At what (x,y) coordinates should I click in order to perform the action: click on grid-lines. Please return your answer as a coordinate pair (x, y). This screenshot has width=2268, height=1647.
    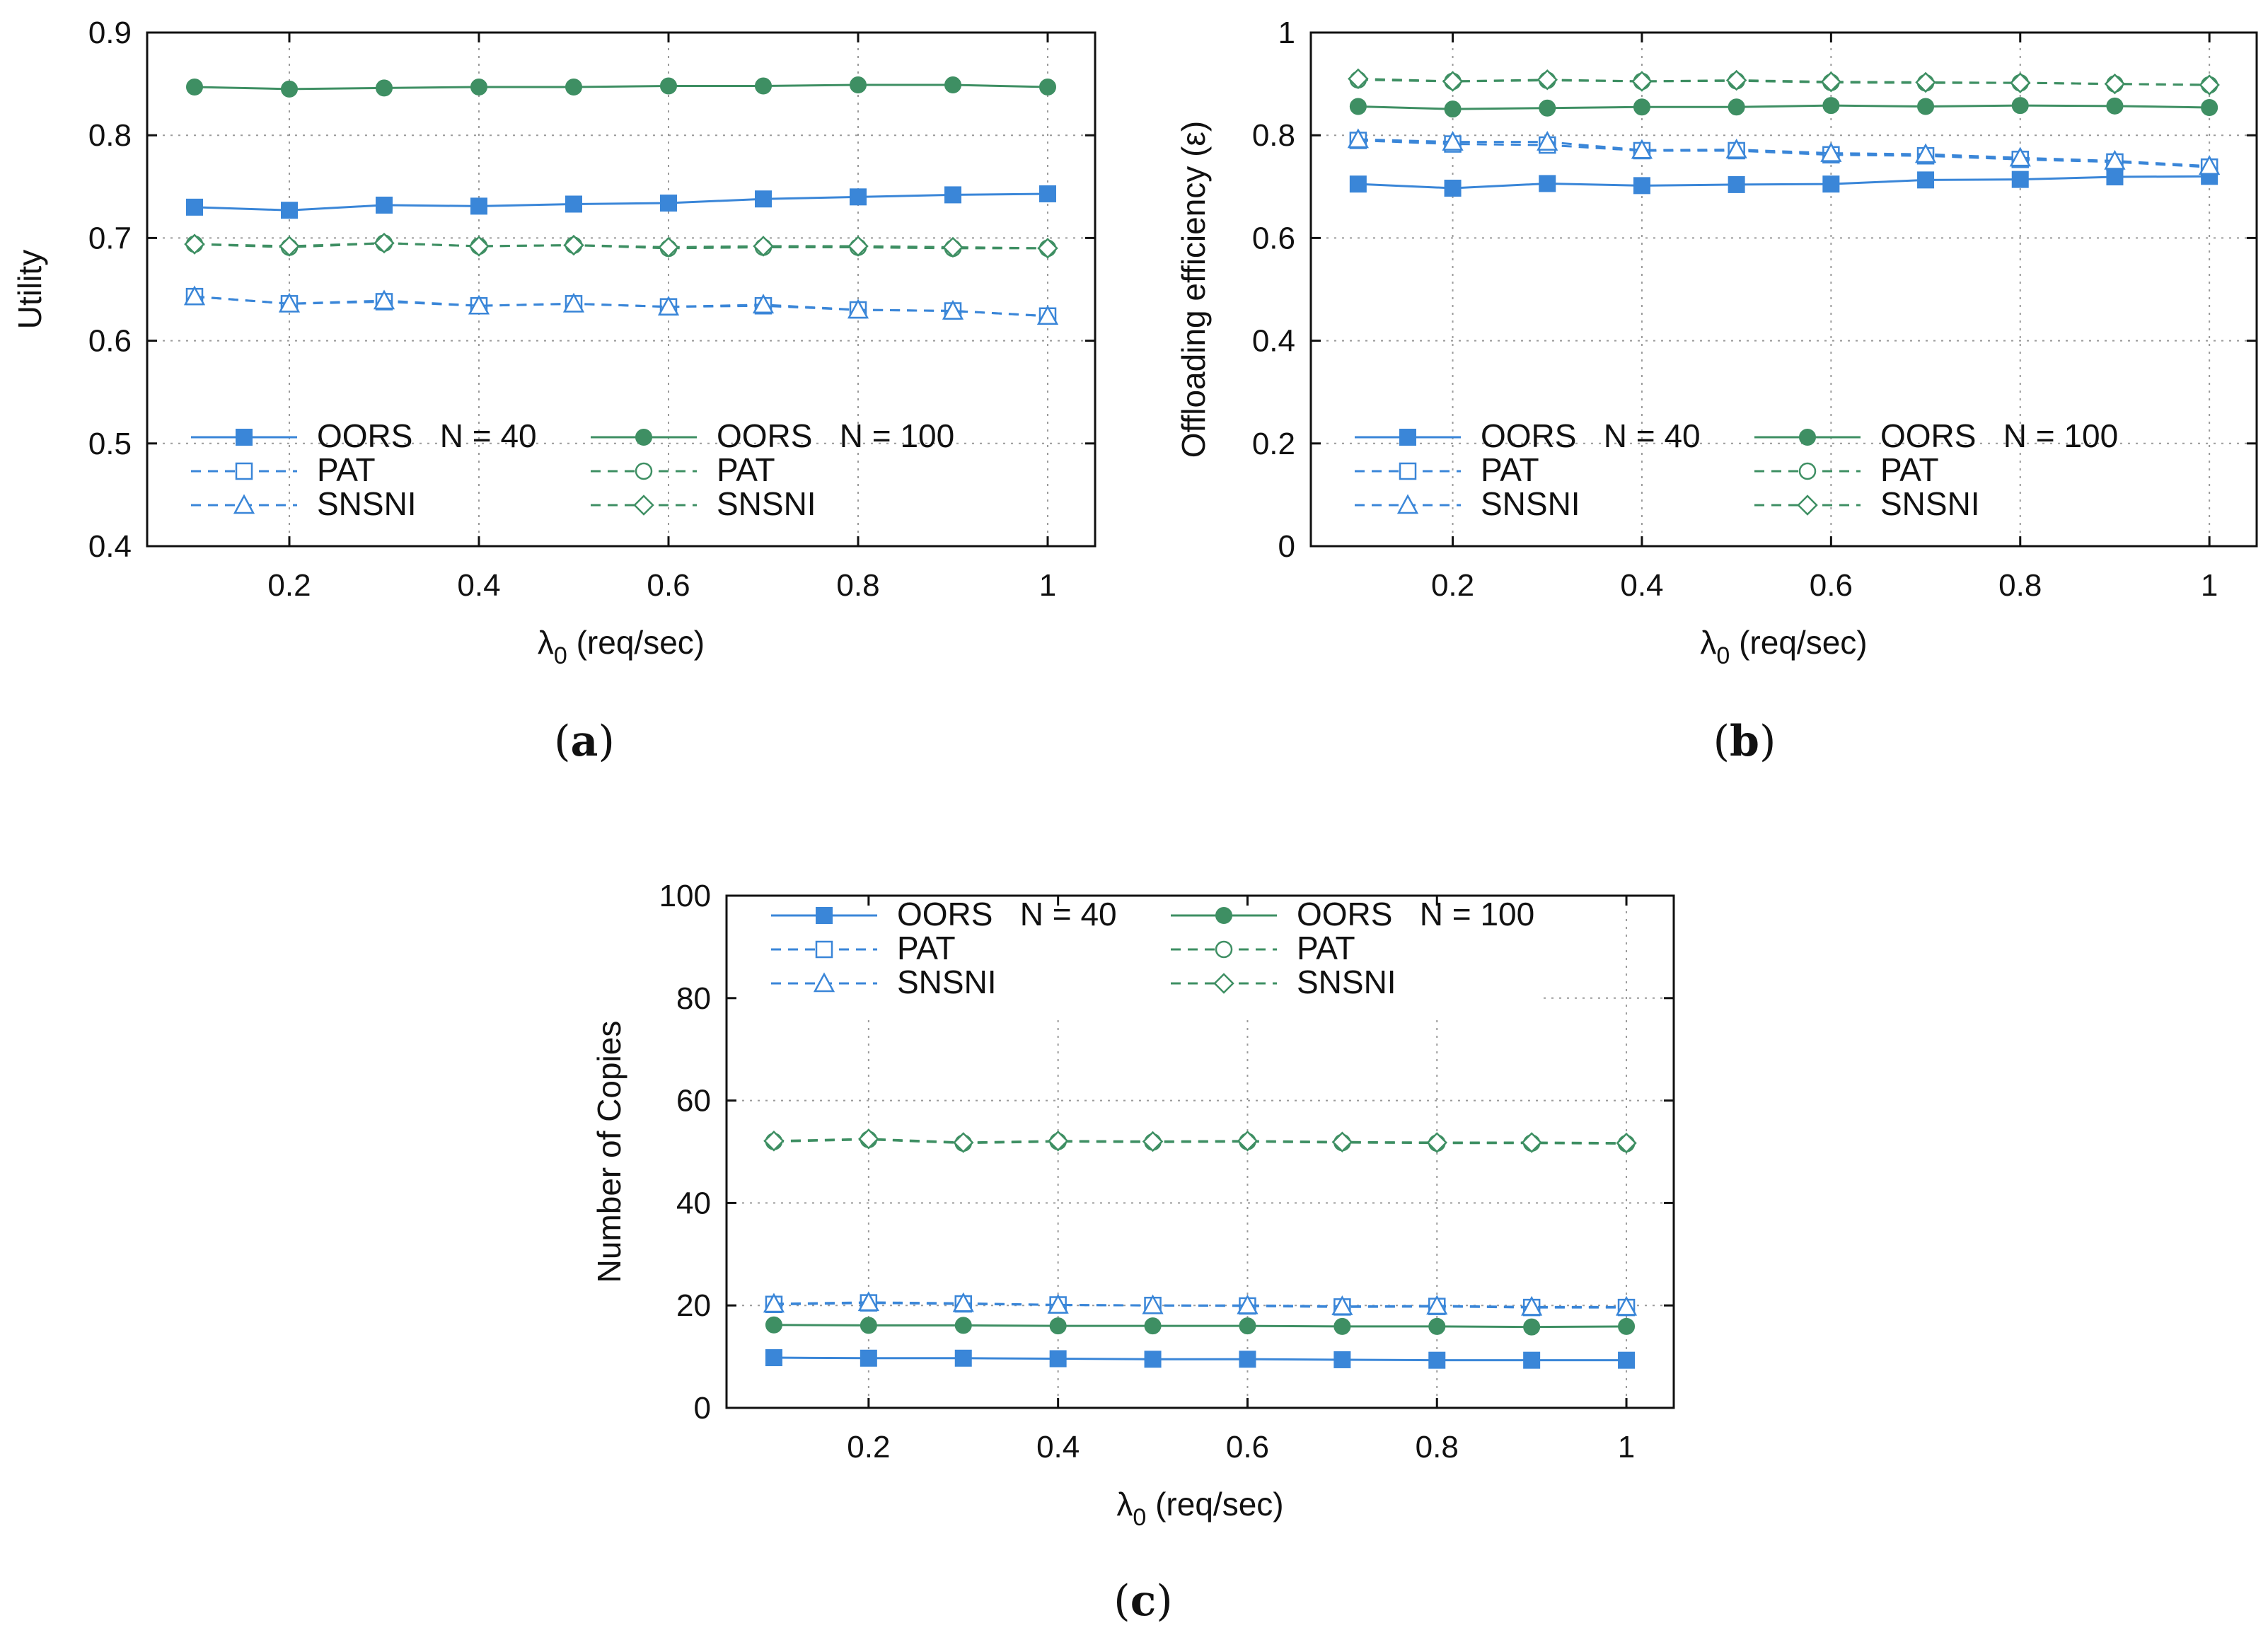
    Looking at the image, I should click on (1784, 290).